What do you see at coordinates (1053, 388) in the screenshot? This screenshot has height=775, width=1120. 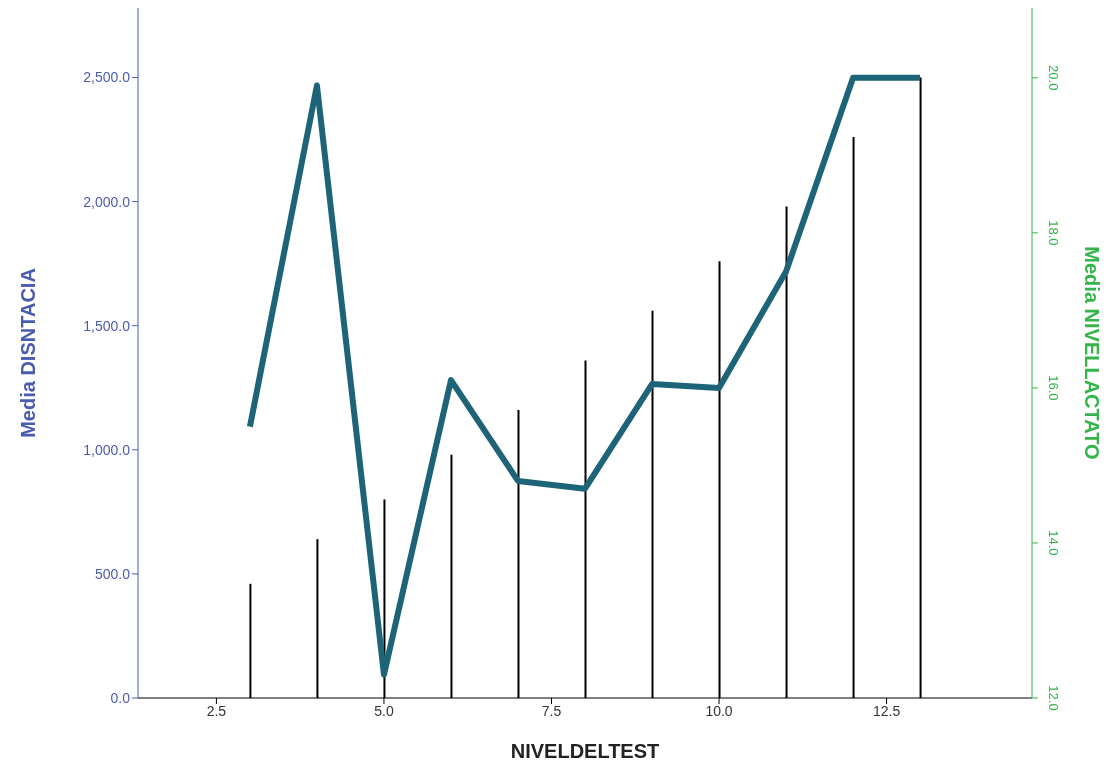 I see `y2-tick-label: 16.0` at bounding box center [1053, 388].